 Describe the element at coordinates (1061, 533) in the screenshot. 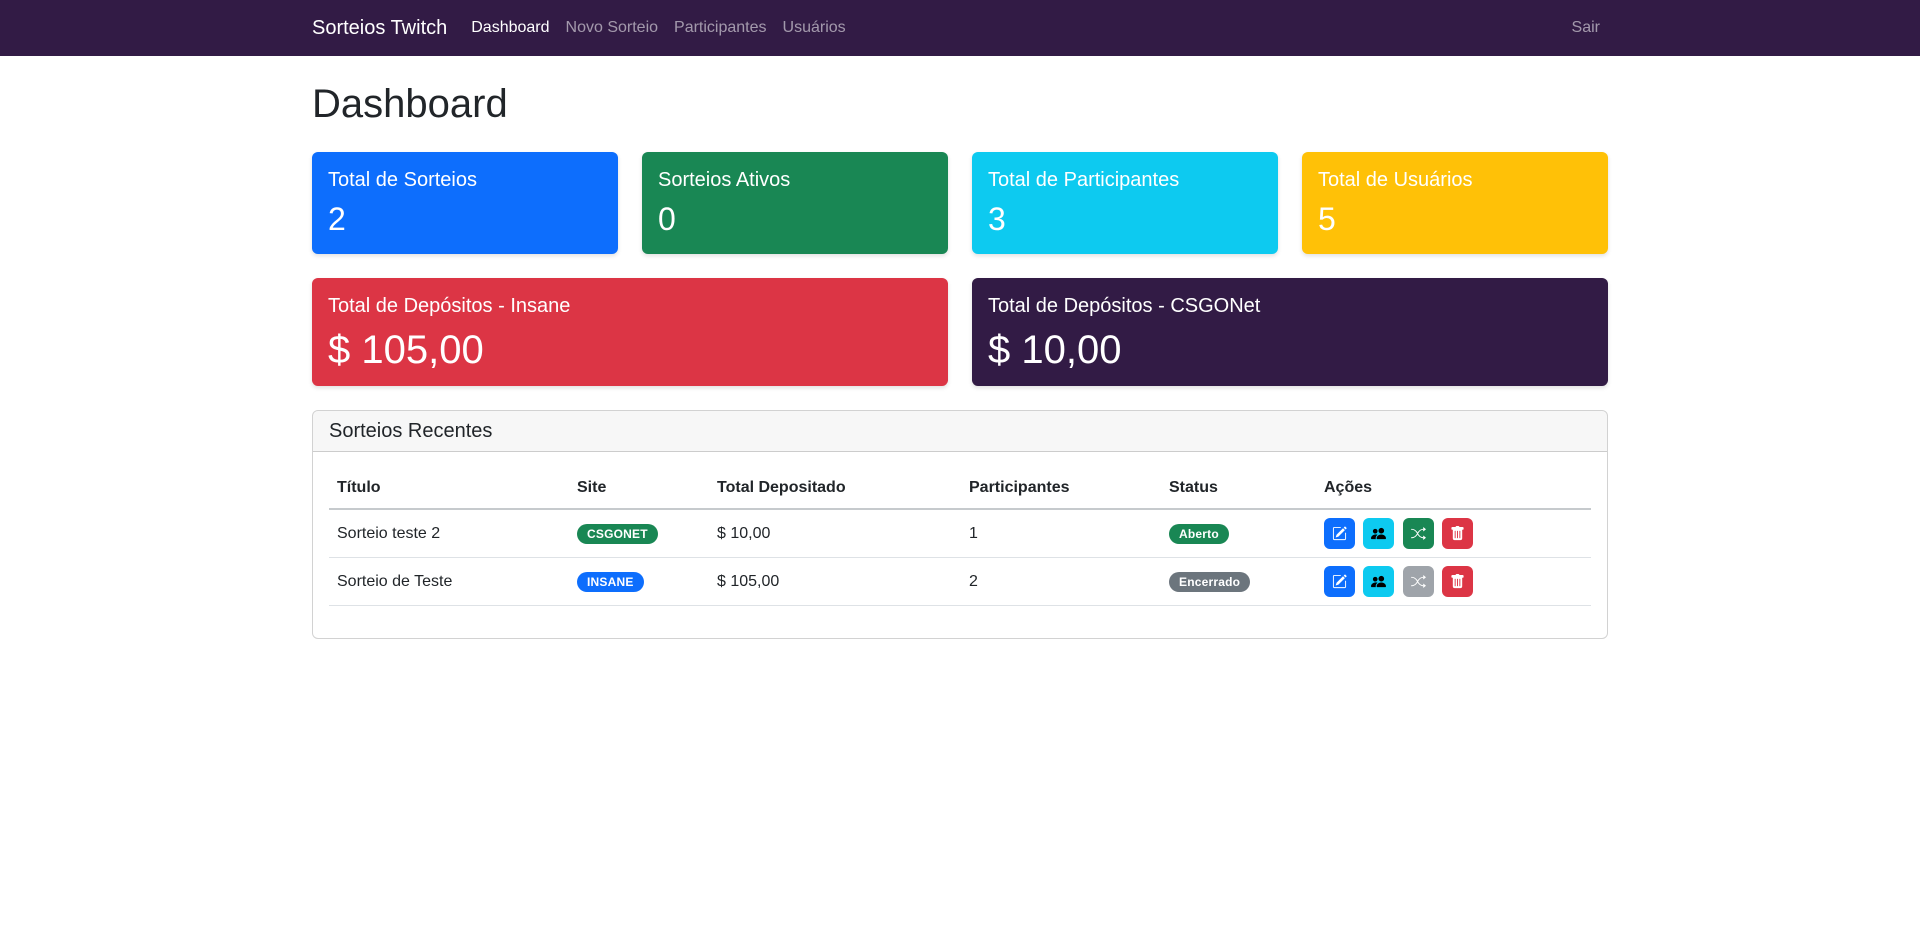

I see `raffle-participants-count: 1` at that location.